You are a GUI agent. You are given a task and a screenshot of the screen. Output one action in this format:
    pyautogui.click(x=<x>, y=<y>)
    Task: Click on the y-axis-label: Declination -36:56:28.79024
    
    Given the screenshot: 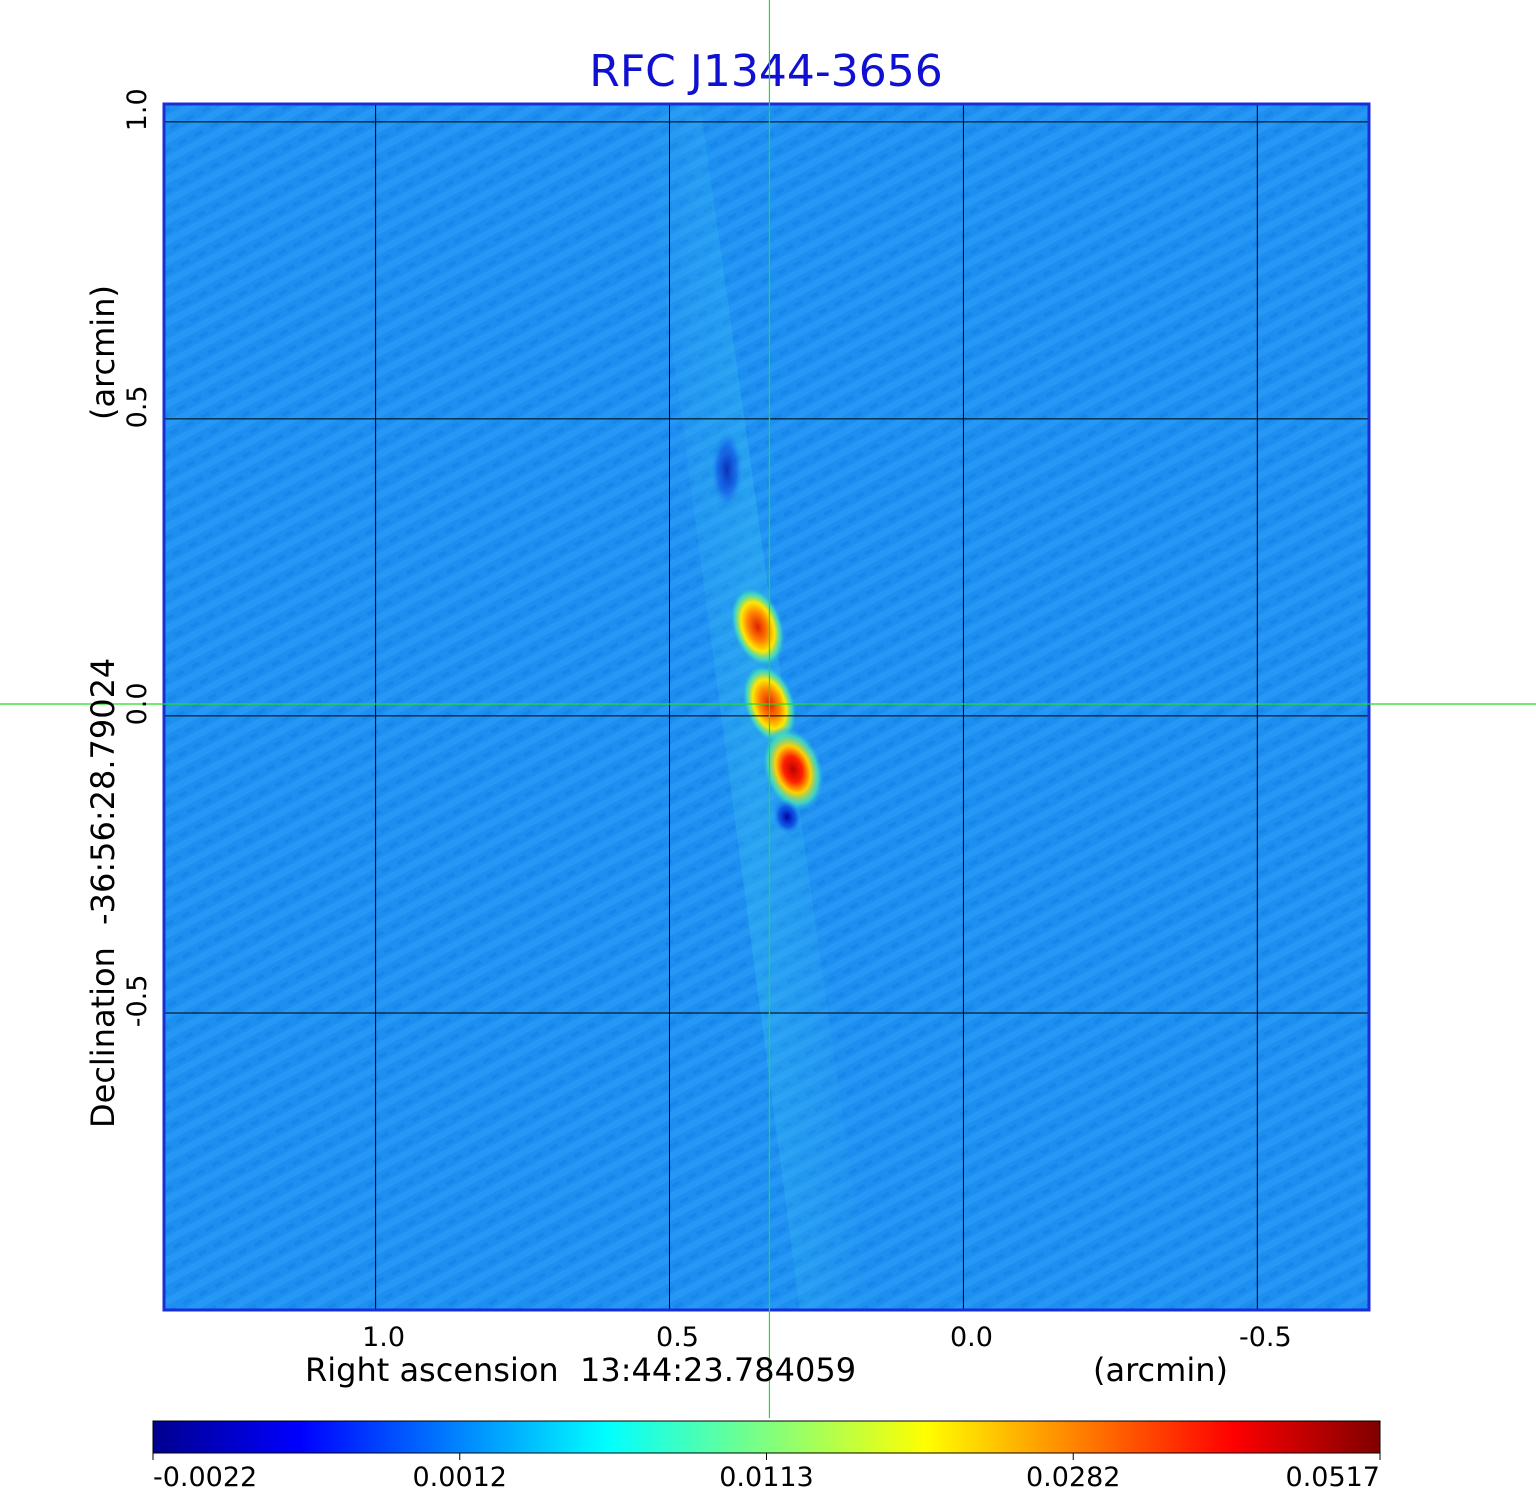 What is the action you would take?
    pyautogui.click(x=103, y=893)
    